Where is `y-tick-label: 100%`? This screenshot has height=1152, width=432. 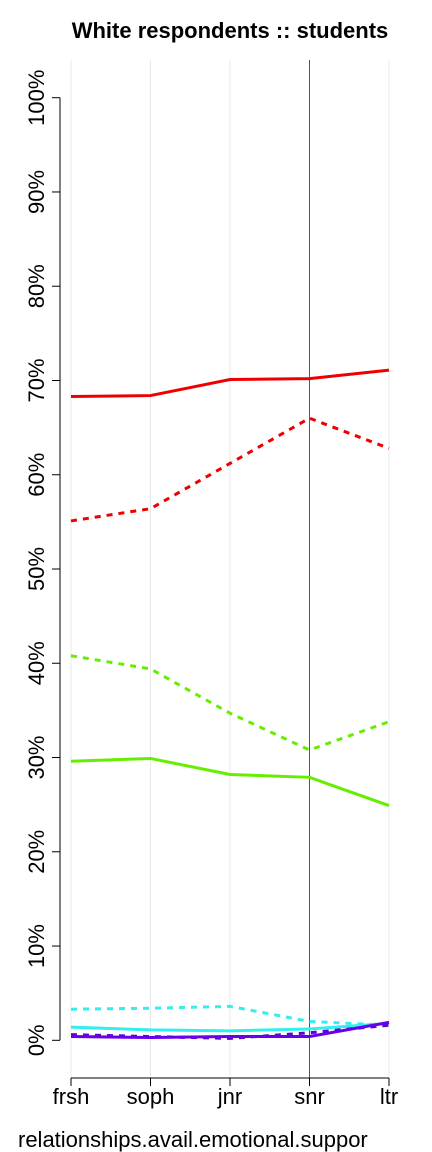 y-tick-label: 100% is located at coordinates (36, 98).